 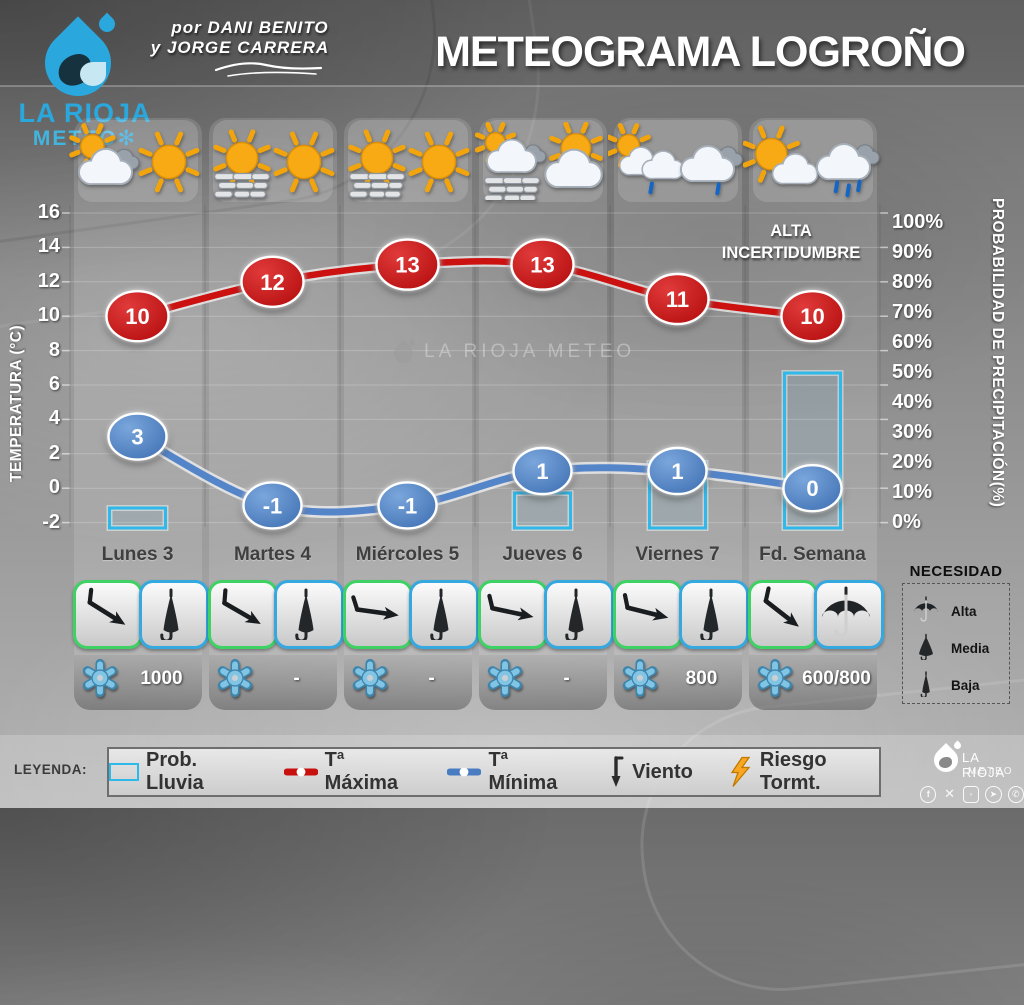 I want to click on necesidad-legend-box: Alta Media Baja, so click(x=956, y=643).